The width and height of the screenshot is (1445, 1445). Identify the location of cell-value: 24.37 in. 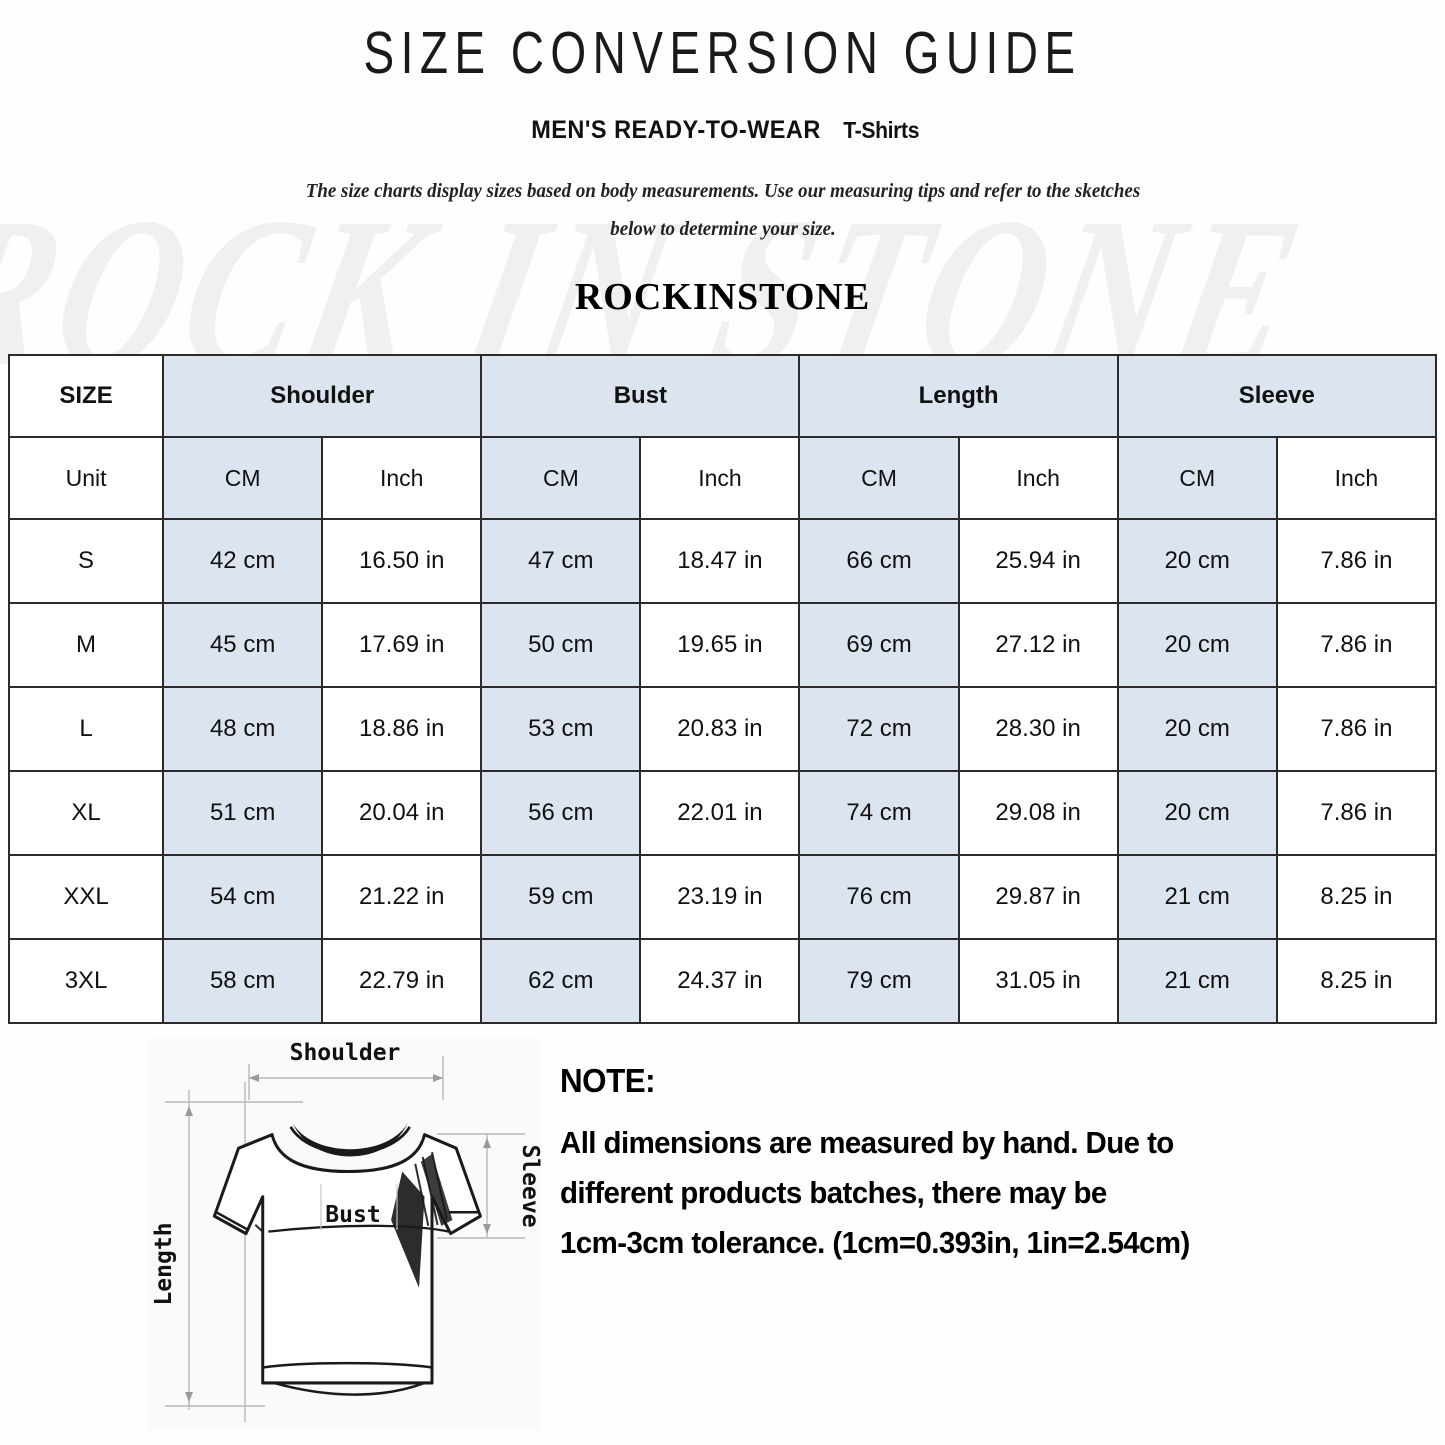
(720, 981).